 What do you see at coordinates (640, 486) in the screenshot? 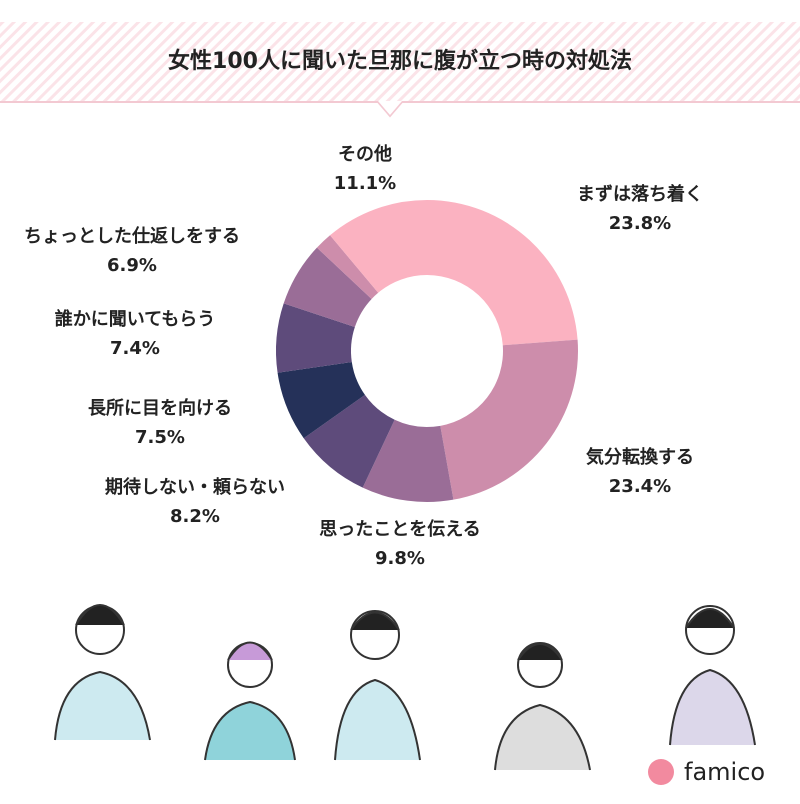
I see `slice-value: 23.4%` at bounding box center [640, 486].